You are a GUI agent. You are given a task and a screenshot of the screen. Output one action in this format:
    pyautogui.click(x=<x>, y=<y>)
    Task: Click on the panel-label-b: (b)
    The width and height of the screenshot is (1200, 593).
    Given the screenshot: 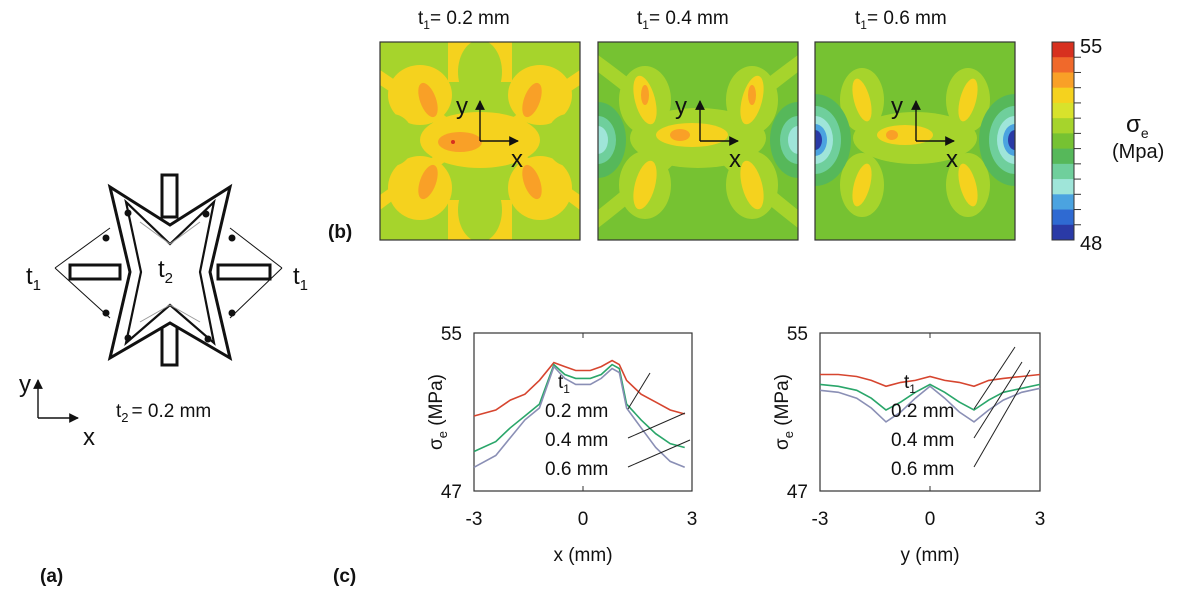 What is the action you would take?
    pyautogui.click(x=340, y=232)
    